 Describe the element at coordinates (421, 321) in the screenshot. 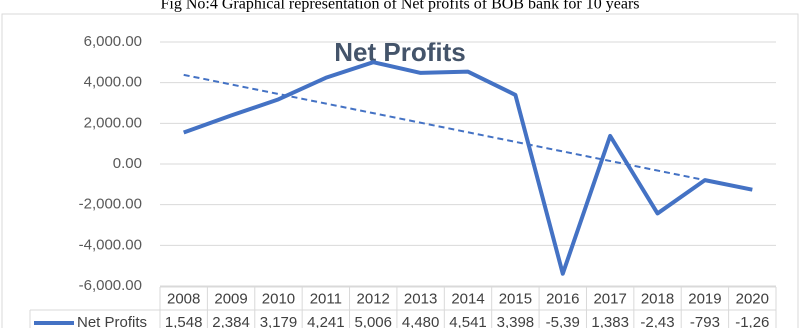

I see `data-label: 4,480` at that location.